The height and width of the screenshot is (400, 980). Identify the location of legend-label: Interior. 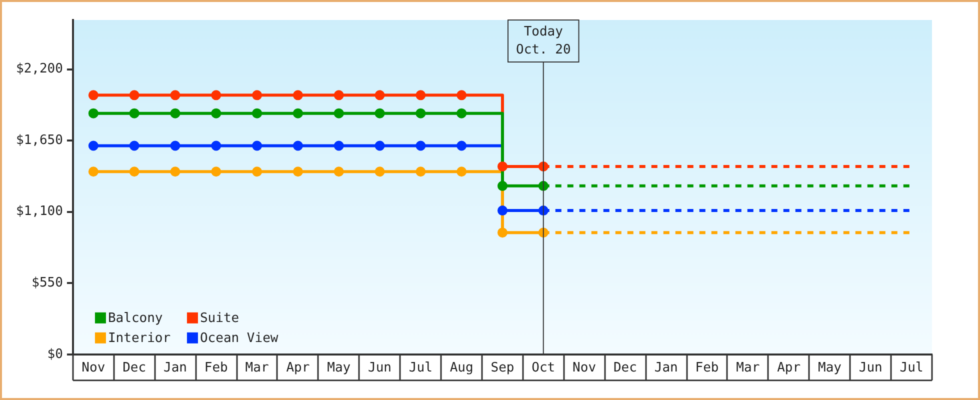
(139, 338).